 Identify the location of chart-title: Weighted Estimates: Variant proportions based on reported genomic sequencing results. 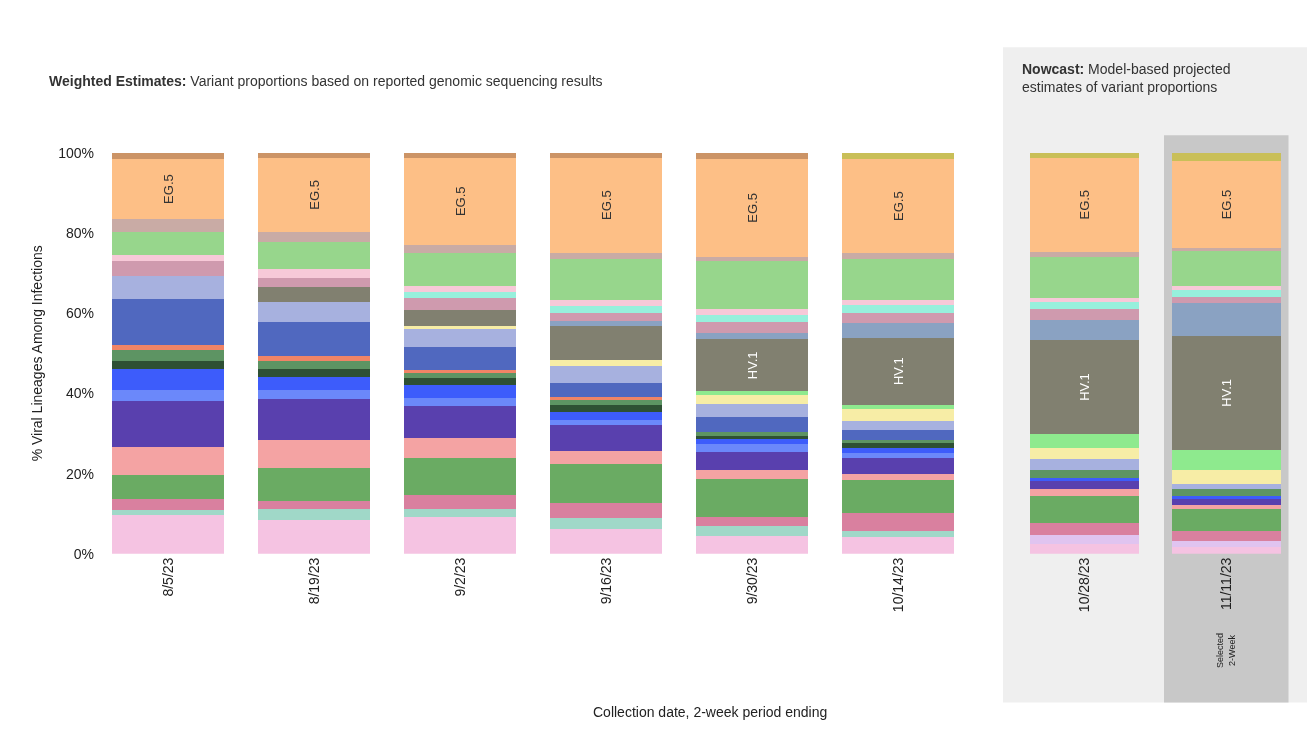
(326, 81).